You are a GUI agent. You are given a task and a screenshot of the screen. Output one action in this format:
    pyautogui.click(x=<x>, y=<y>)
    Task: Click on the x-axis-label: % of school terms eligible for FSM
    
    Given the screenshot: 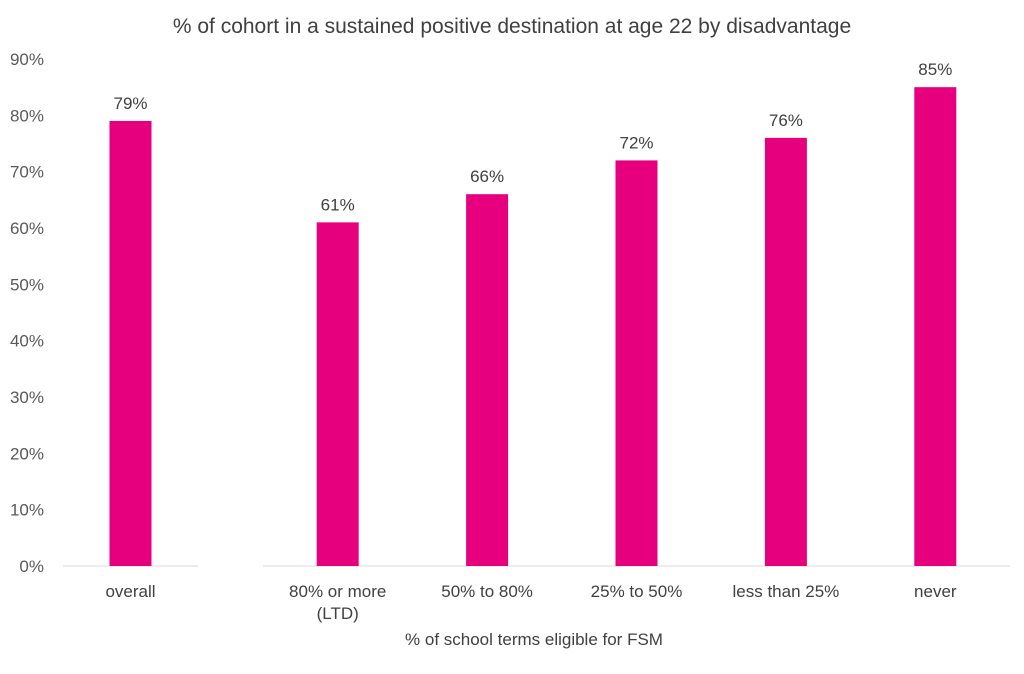 What is the action you would take?
    pyautogui.click(x=534, y=639)
    